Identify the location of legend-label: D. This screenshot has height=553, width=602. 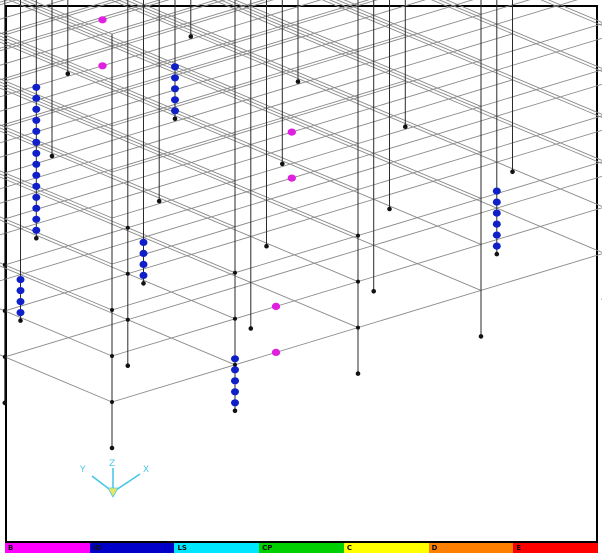
(434, 548).